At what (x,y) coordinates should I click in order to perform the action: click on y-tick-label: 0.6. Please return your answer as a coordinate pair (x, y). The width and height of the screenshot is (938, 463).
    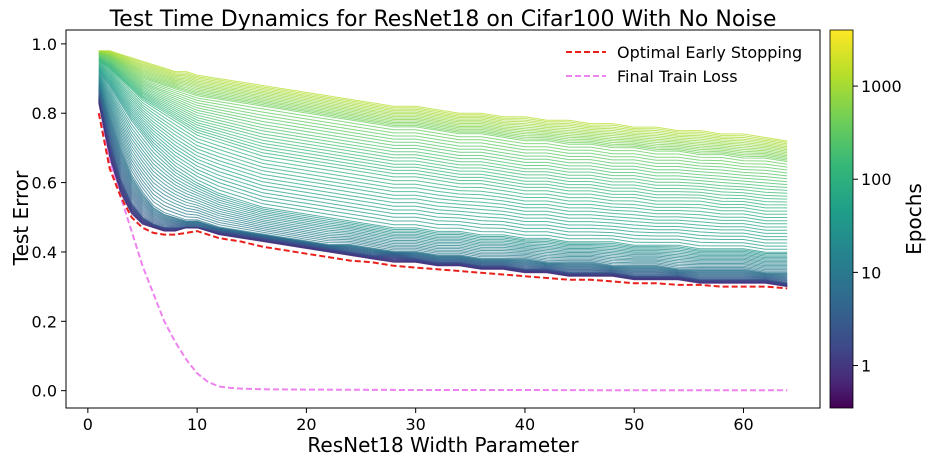
    Looking at the image, I should click on (44, 183).